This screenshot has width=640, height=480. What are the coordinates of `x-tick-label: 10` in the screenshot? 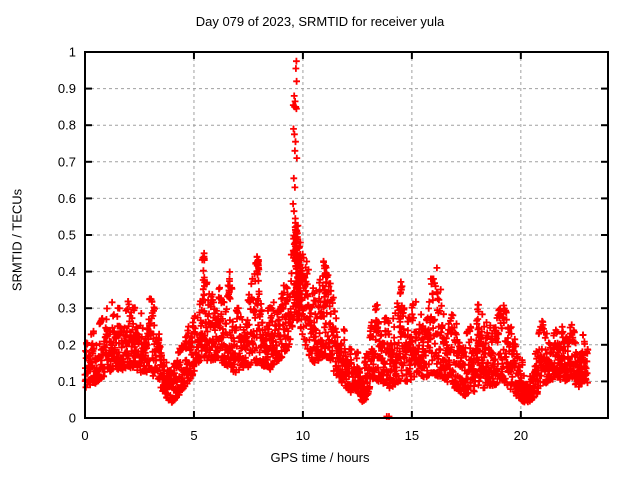 It's located at (303, 435).